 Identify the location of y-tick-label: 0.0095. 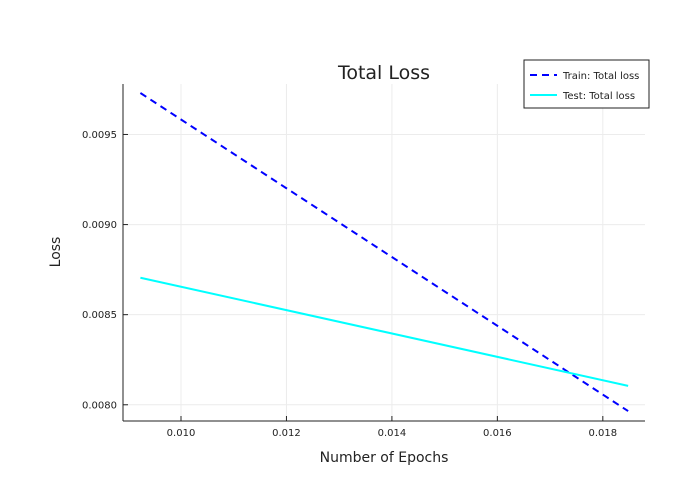
(99, 135).